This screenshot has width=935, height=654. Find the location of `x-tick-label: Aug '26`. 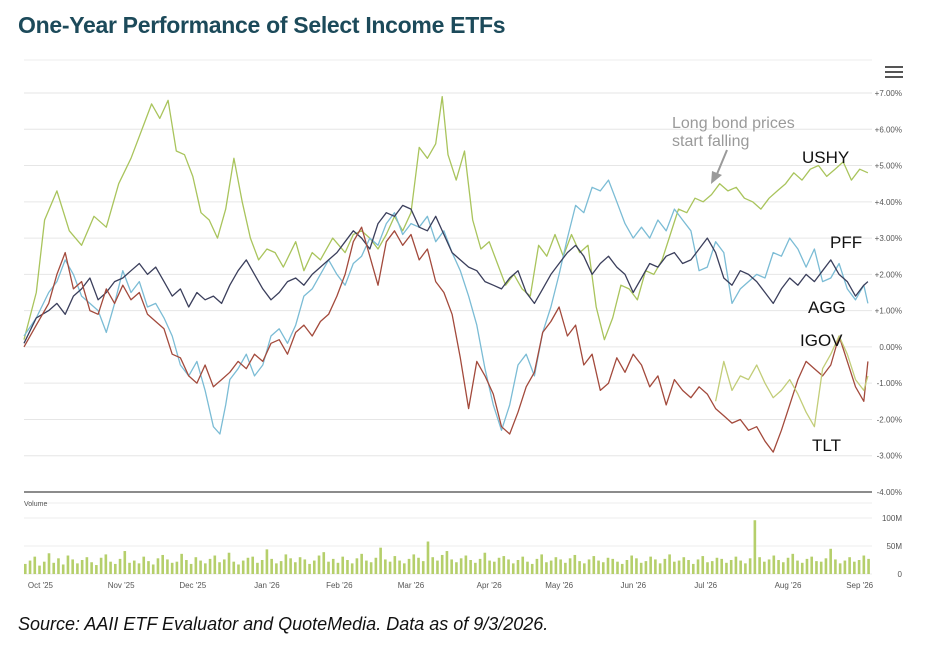

x-tick-label: Aug '26 is located at coordinates (788, 585).